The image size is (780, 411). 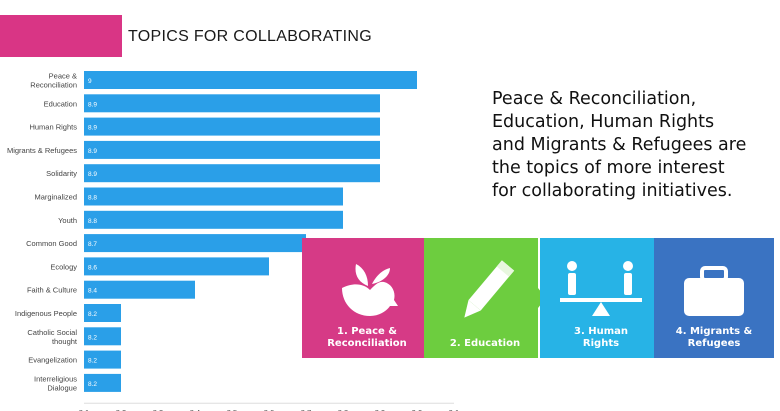 I want to click on category-label: Youth, so click(x=67, y=220).